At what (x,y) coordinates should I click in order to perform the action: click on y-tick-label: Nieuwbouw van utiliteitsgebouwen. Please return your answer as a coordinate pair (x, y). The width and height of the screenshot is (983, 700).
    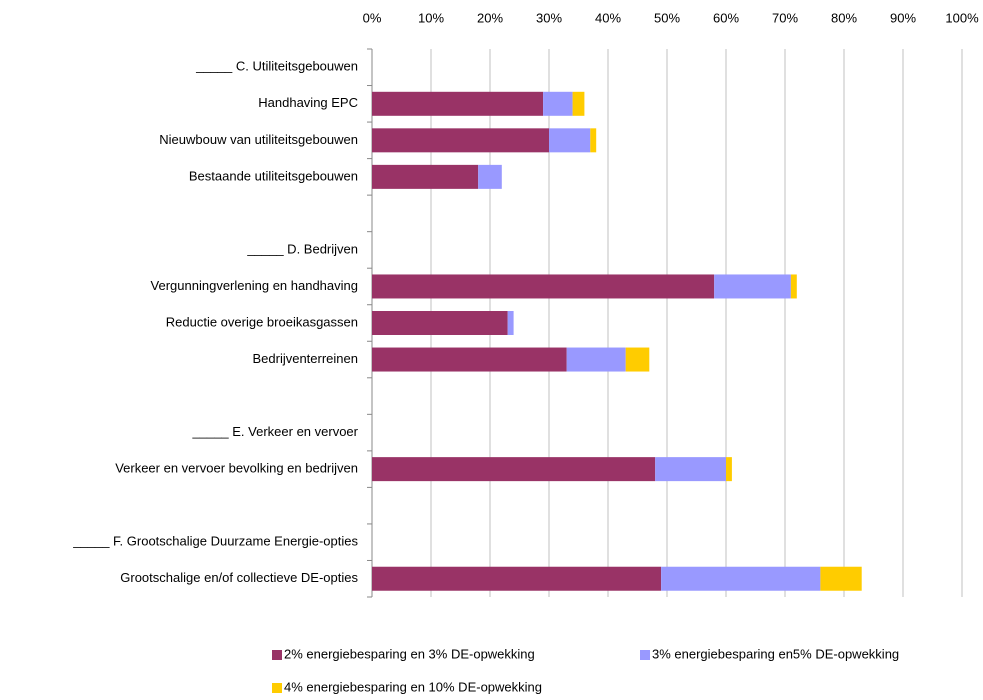
    Looking at the image, I should click on (258, 139).